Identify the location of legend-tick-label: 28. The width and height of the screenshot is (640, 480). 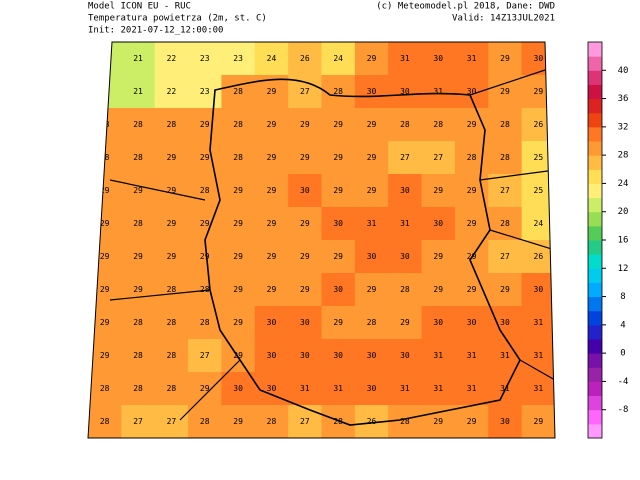
(623, 156).